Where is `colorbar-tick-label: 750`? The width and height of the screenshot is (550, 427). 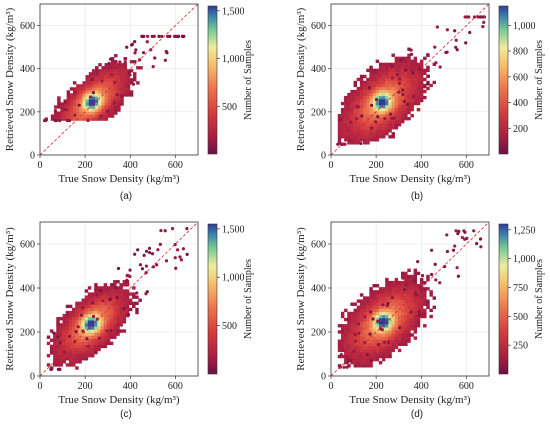
colorbar-tick-label: 750 is located at coordinates (520, 288).